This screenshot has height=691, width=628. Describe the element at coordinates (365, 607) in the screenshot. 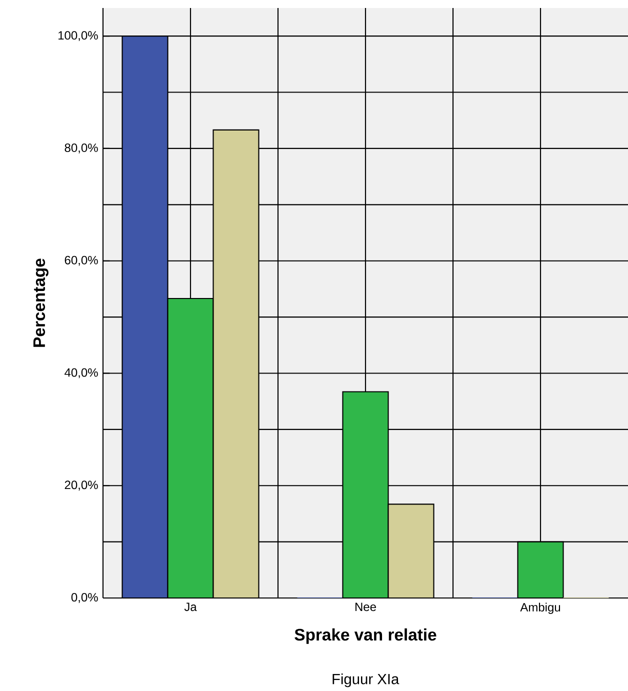

I see `x-tick-label: Nee` at that location.